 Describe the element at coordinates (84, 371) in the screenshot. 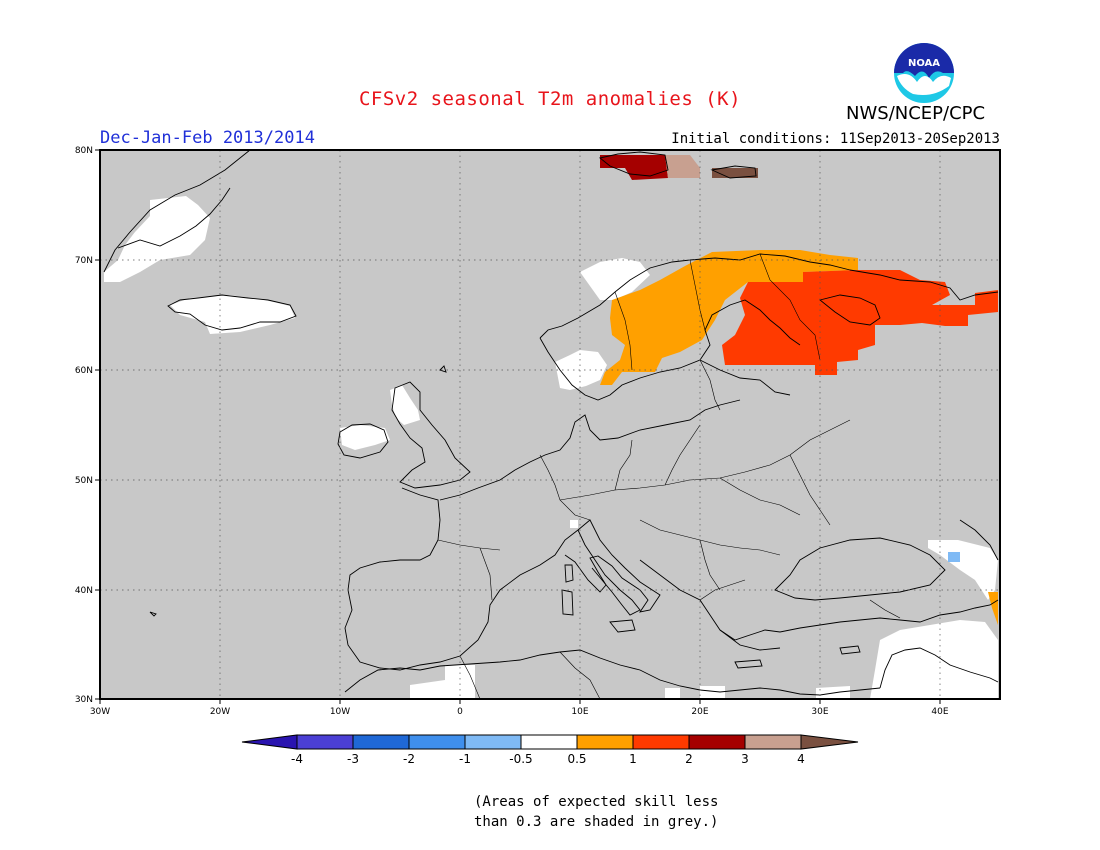

I see `lat-tick-label: 60N` at that location.